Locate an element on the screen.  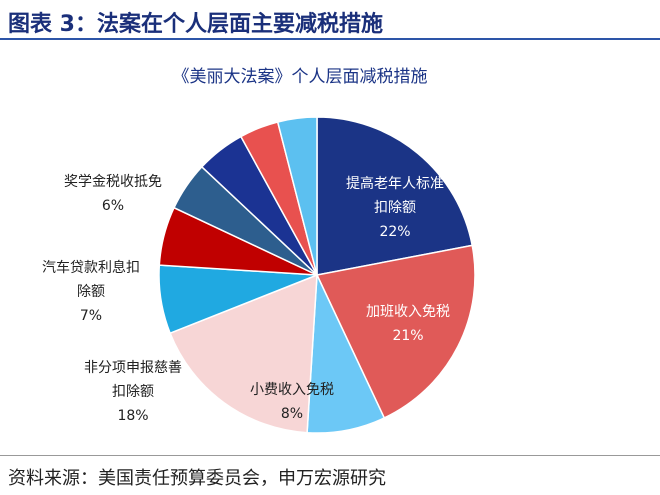
data-label: 奖学金税收抵免 6% is located at coordinates (113, 194).